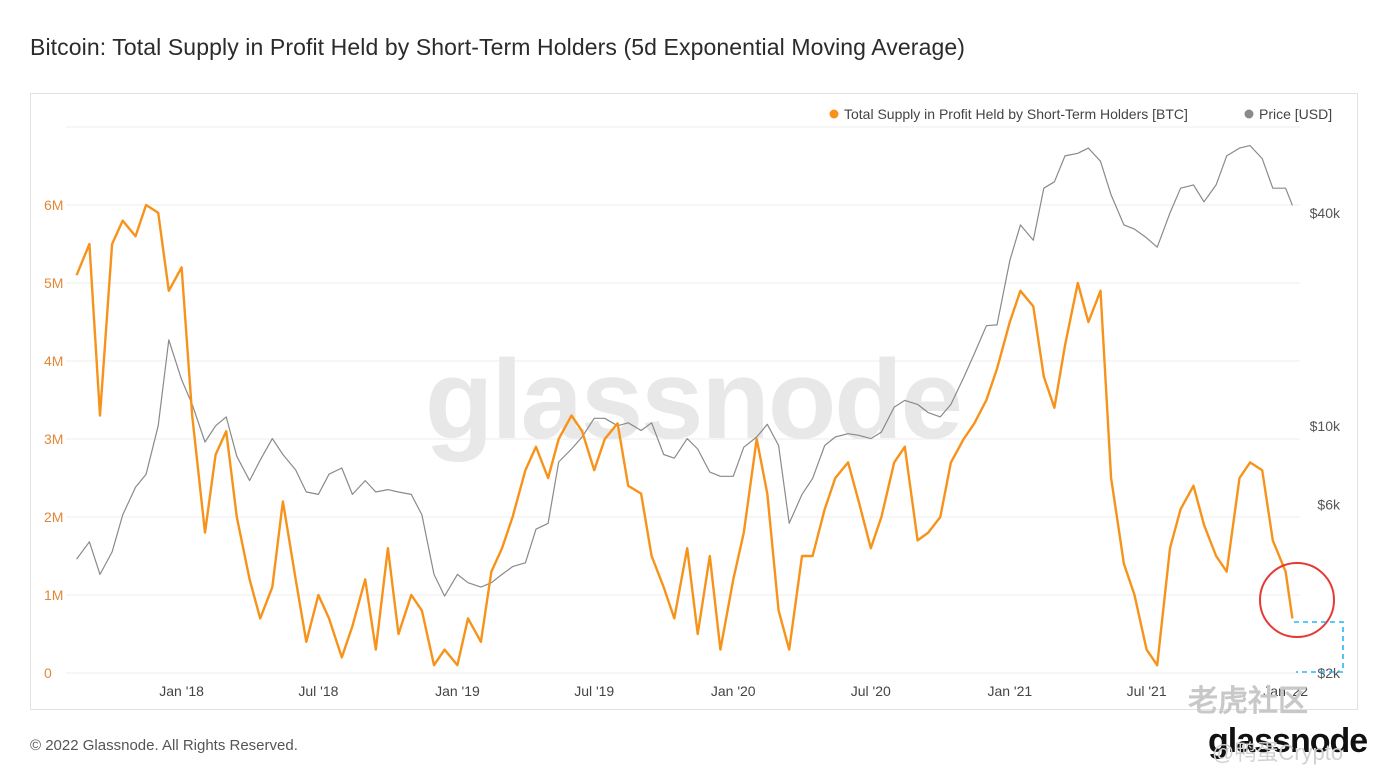 Image resolution: width=1386 pixels, height=780 pixels. What do you see at coordinates (834, 114) in the screenshot?
I see `legend-marker-supply` at bounding box center [834, 114].